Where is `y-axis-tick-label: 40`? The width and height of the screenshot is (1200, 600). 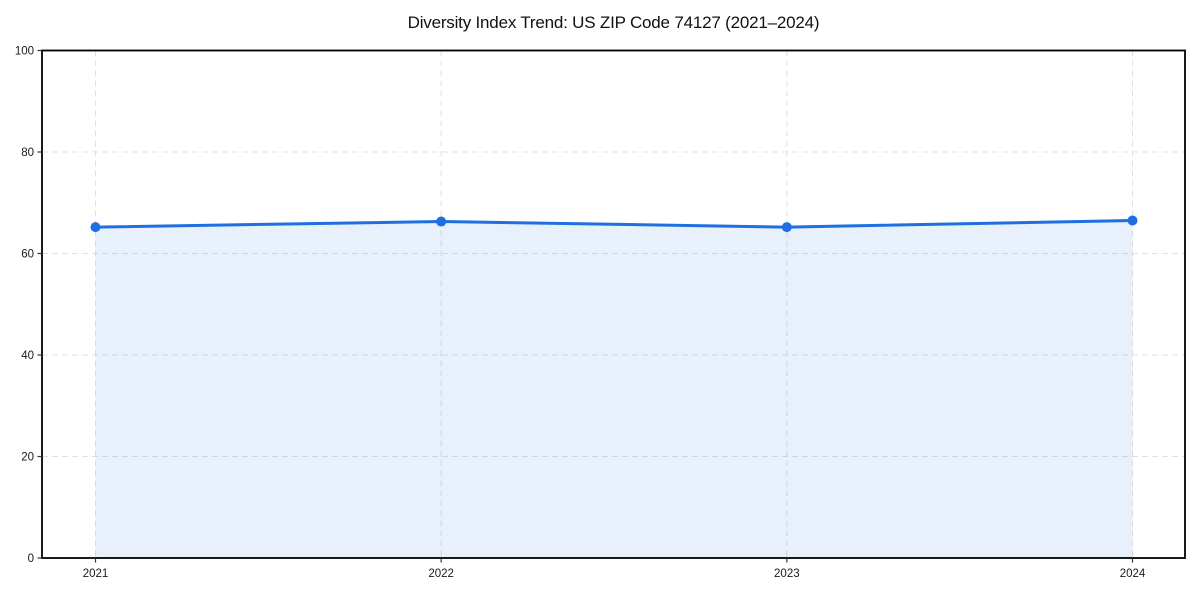 y-axis-tick-label: 40 is located at coordinates (27, 356).